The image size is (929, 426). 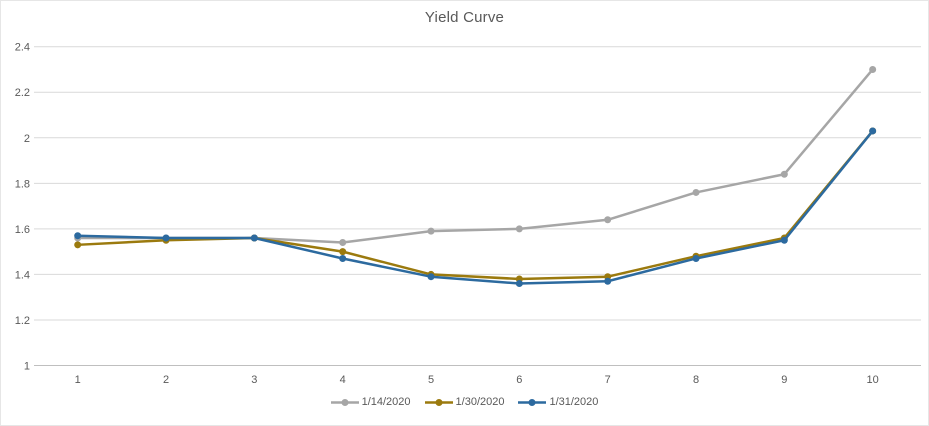 I want to click on y-axis-tick-label: 1.4, so click(x=22, y=275).